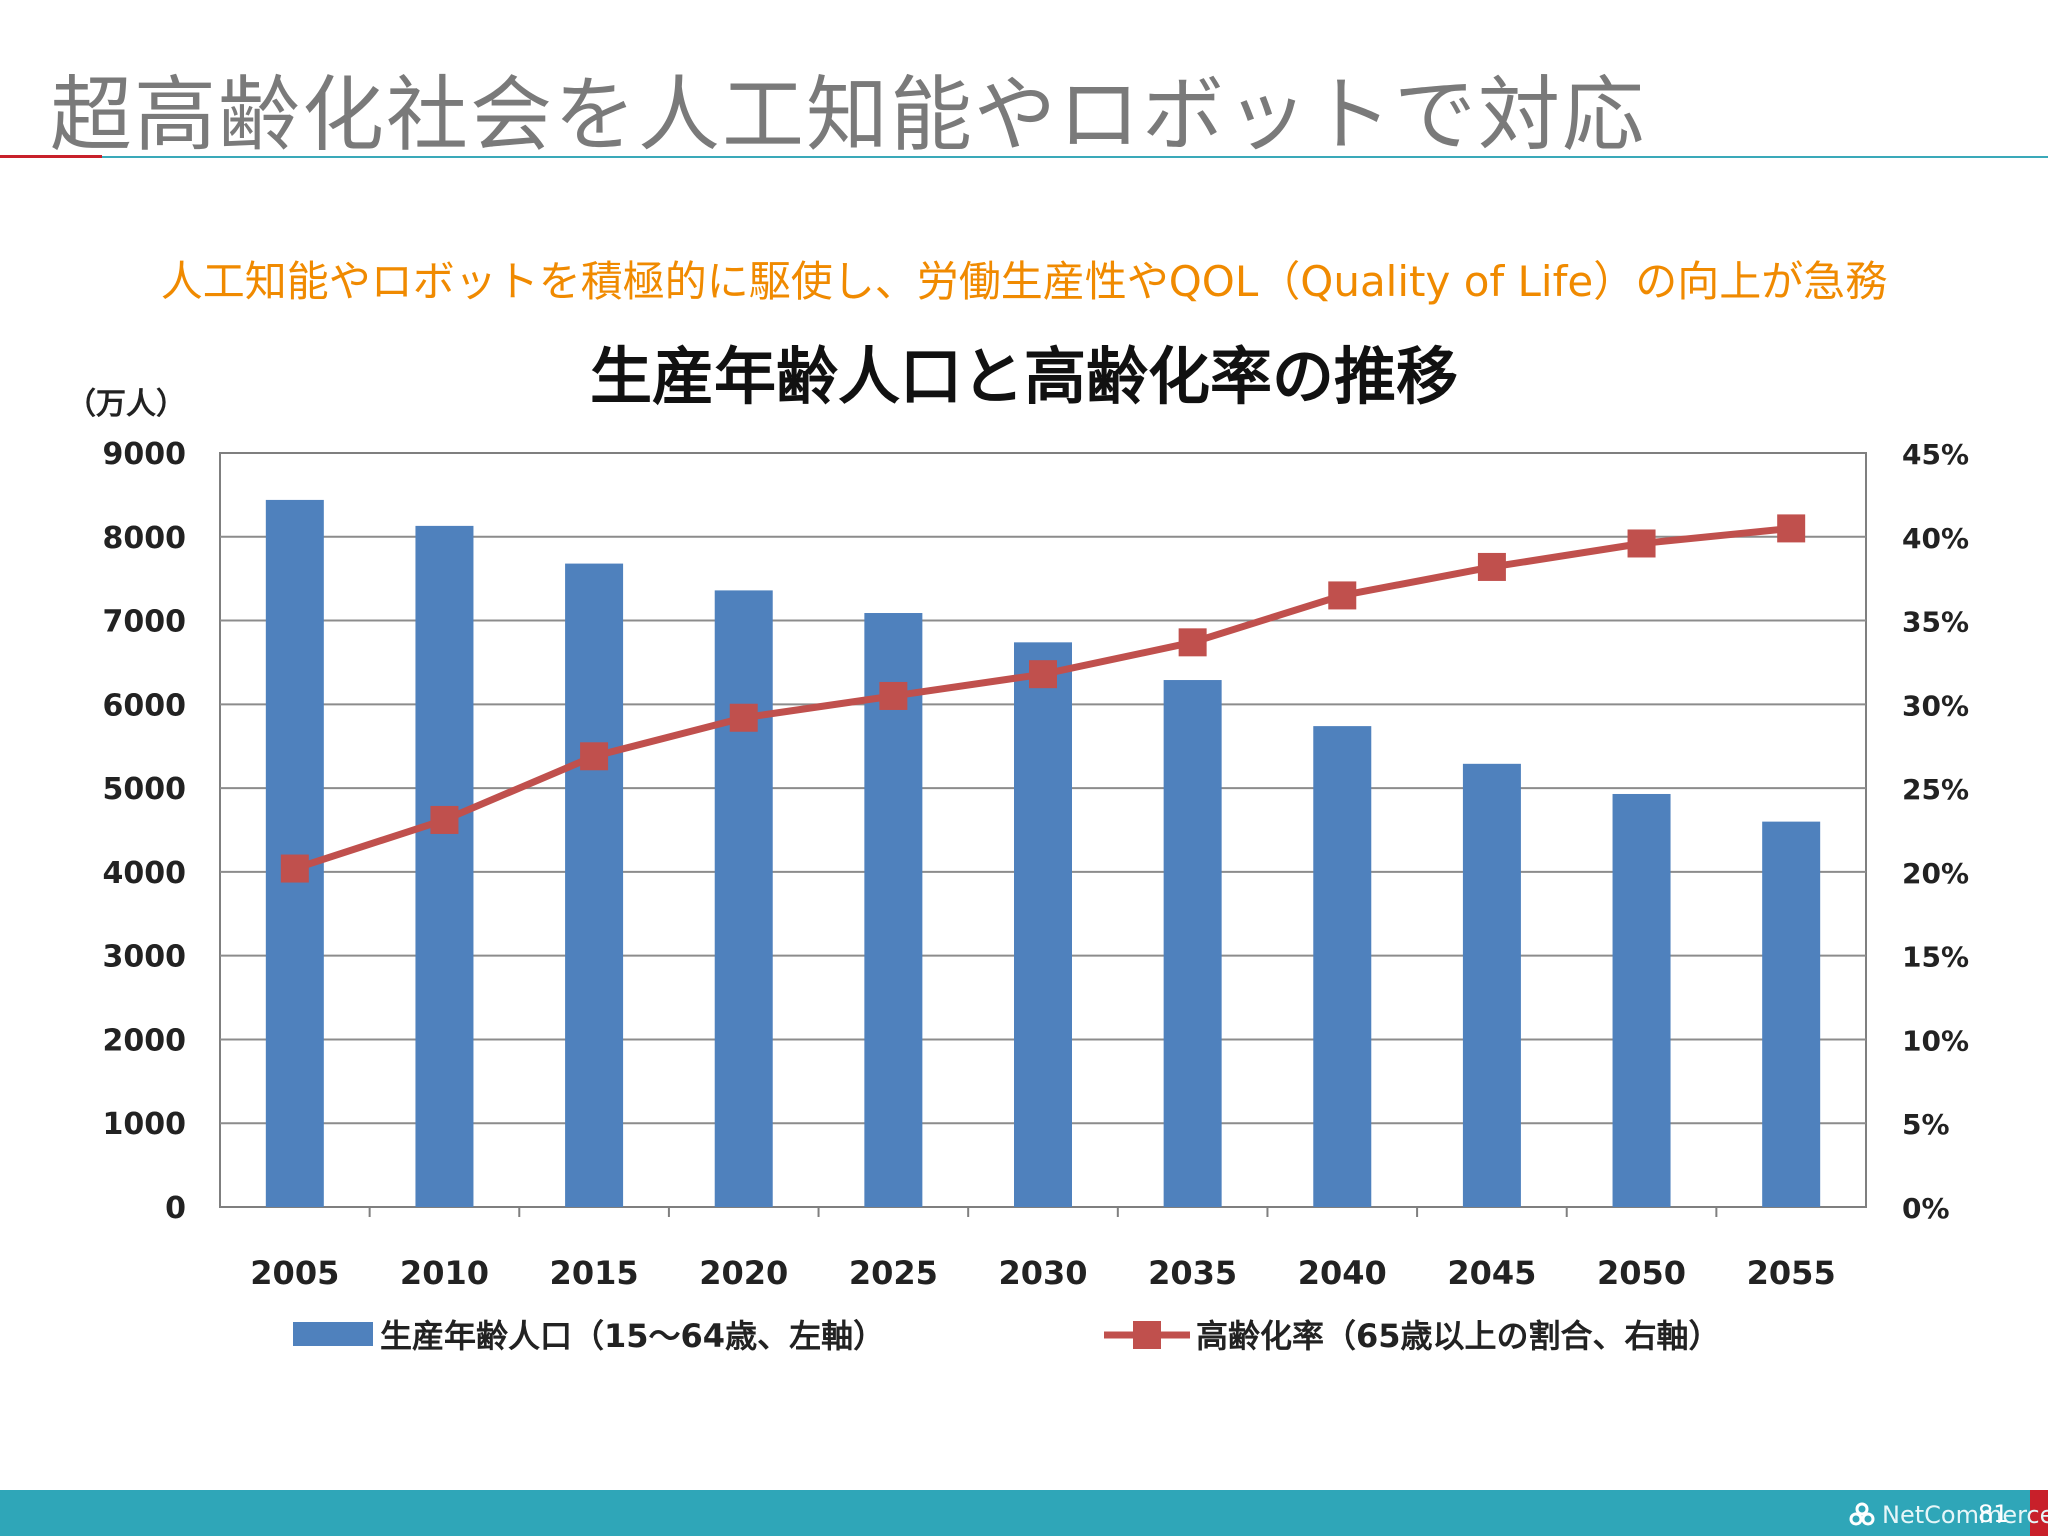 The image size is (2048, 1536). Describe the element at coordinates (1342, 1273) in the screenshot. I see `x-tick-label: 2040` at that location.